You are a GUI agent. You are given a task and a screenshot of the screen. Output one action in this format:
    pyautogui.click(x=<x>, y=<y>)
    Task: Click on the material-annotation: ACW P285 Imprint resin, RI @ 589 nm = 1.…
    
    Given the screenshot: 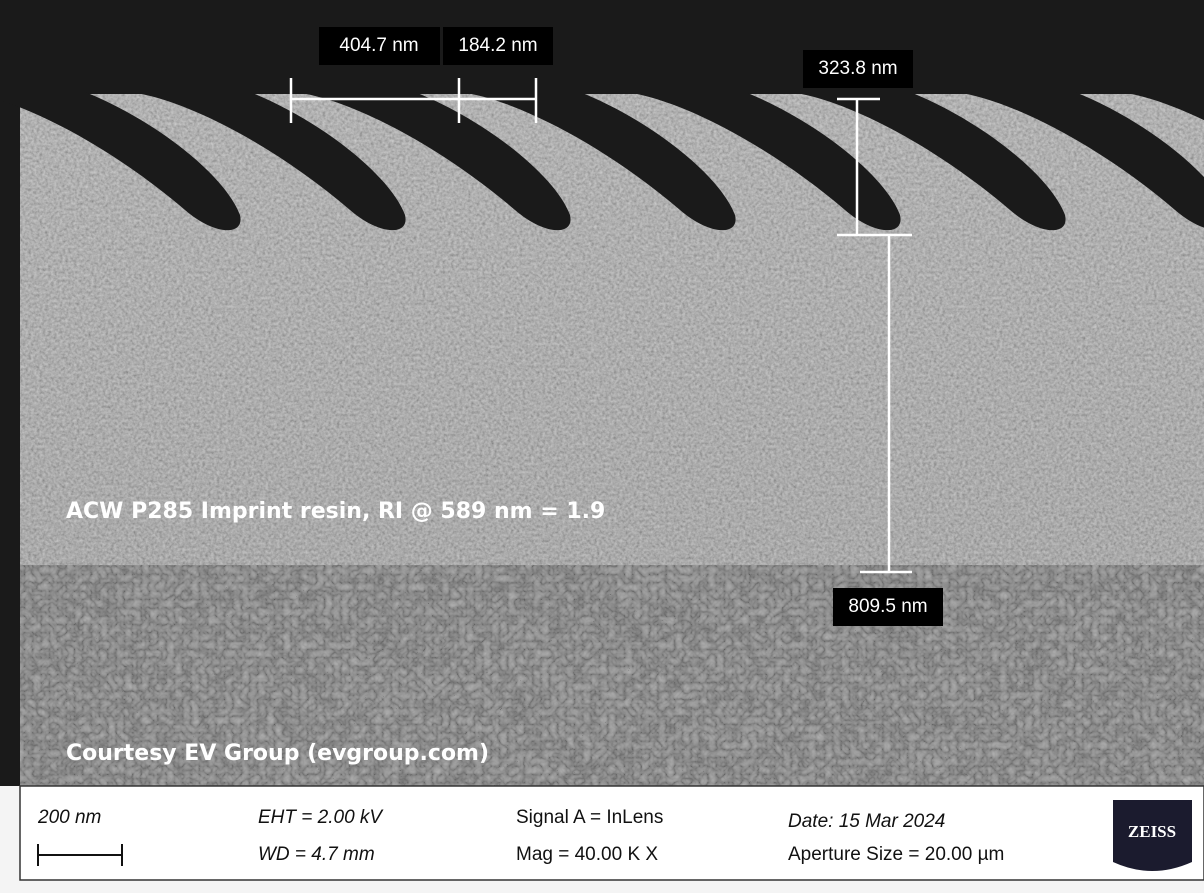 What is the action you would take?
    pyautogui.click(x=335, y=511)
    